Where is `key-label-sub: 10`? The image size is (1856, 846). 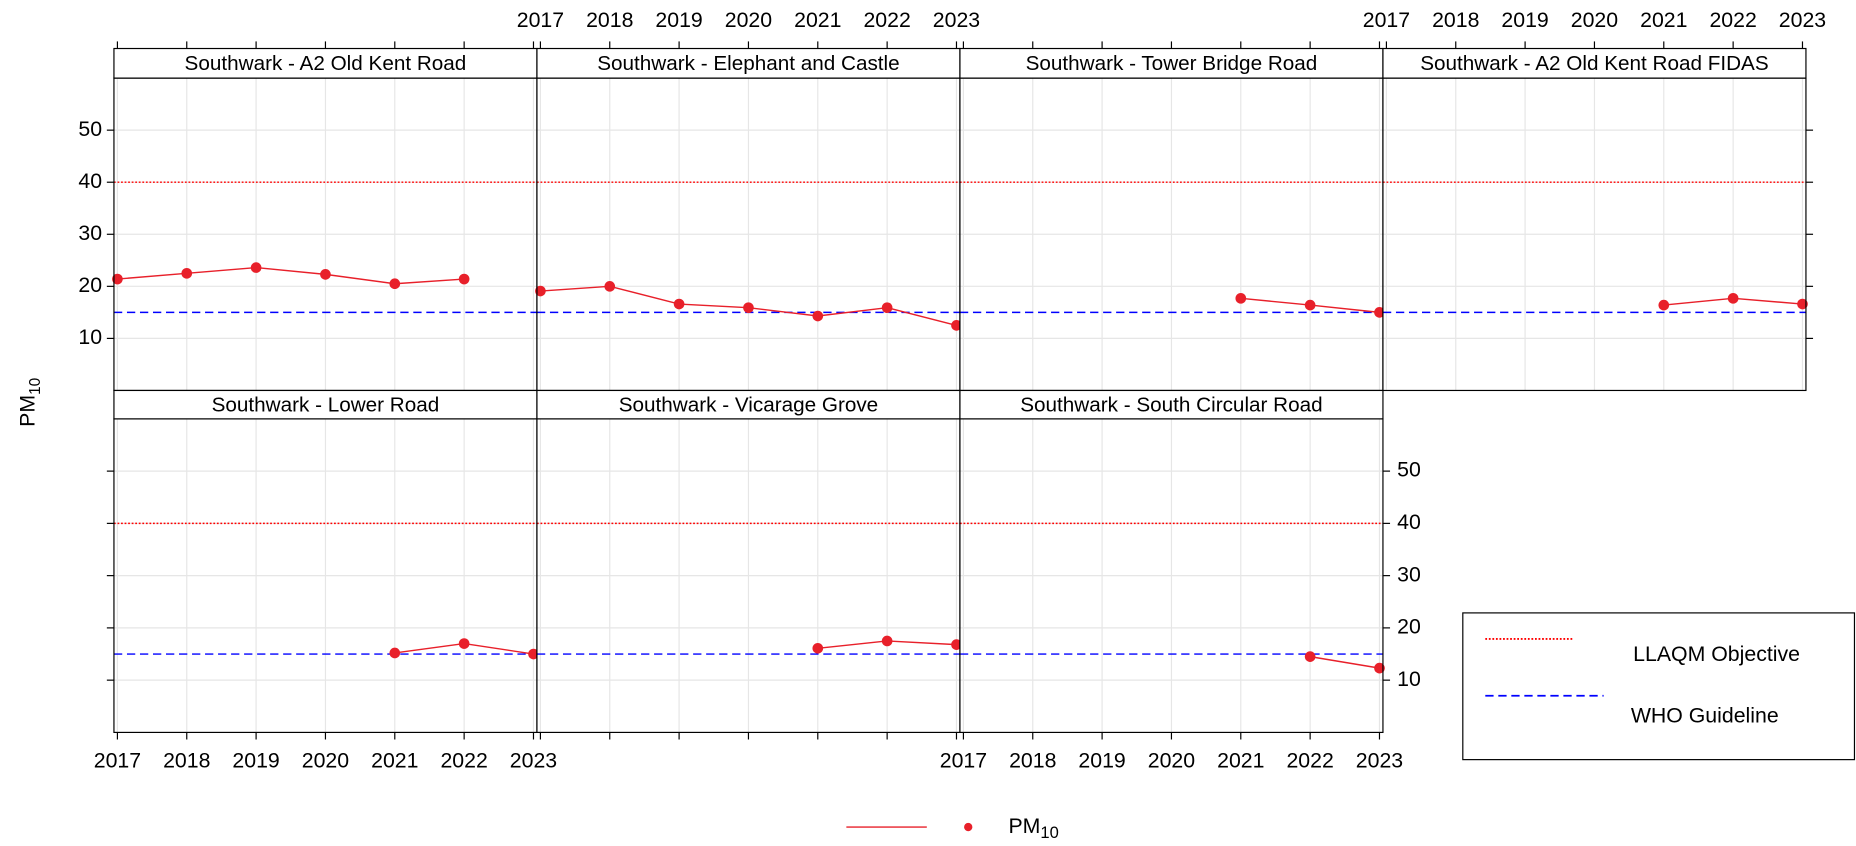 key-label-sub: 10 is located at coordinates (1049, 833).